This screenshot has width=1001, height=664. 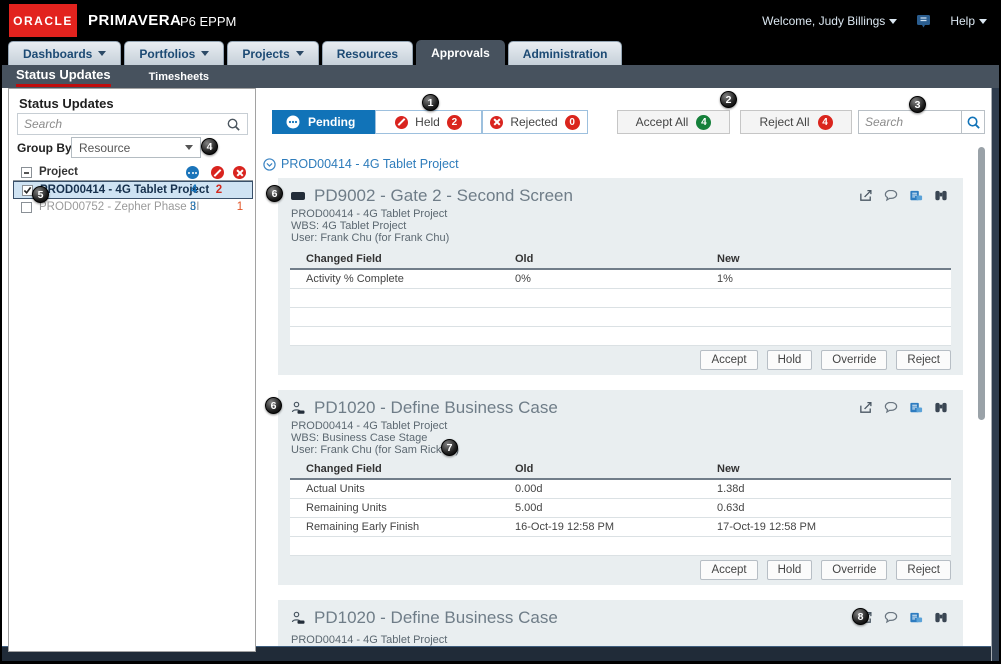 What do you see at coordinates (208, 21) in the screenshot?
I see `product-edition: P6 EPPM` at bounding box center [208, 21].